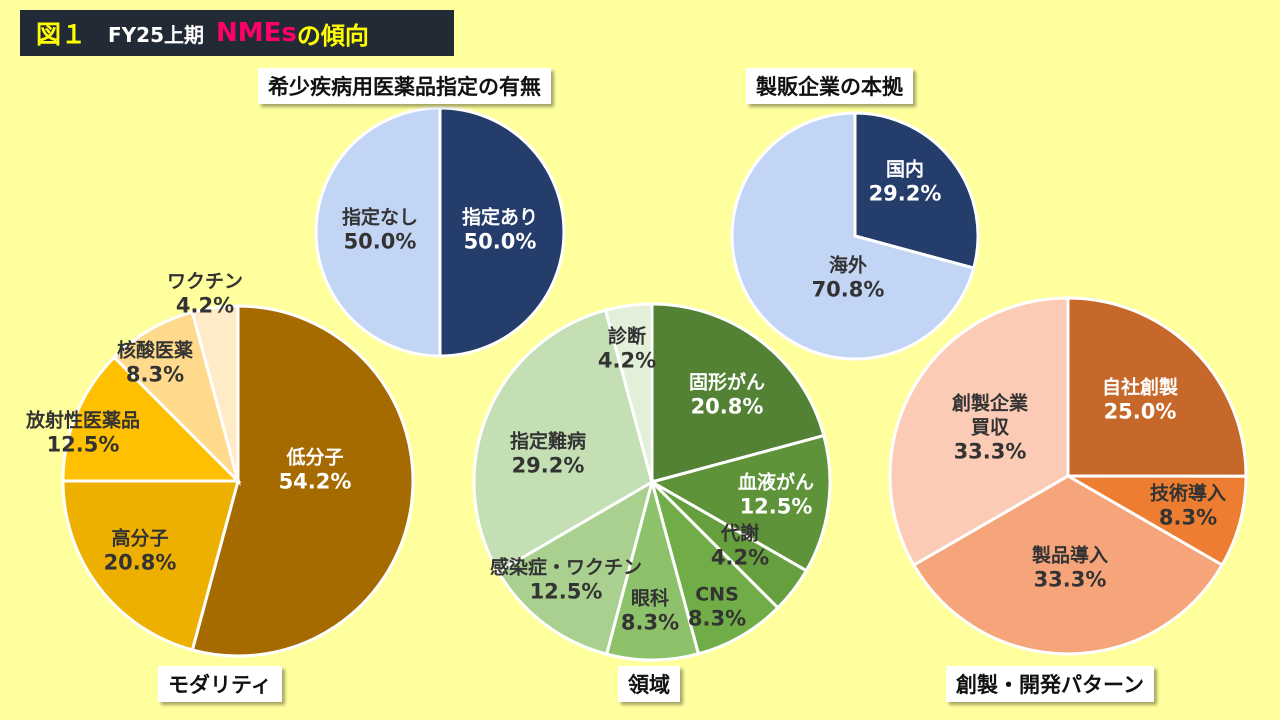 This screenshot has height=720, width=1280. Describe the element at coordinates (1140, 387) in the screenshot. I see `slice-name: 自社創製` at that location.